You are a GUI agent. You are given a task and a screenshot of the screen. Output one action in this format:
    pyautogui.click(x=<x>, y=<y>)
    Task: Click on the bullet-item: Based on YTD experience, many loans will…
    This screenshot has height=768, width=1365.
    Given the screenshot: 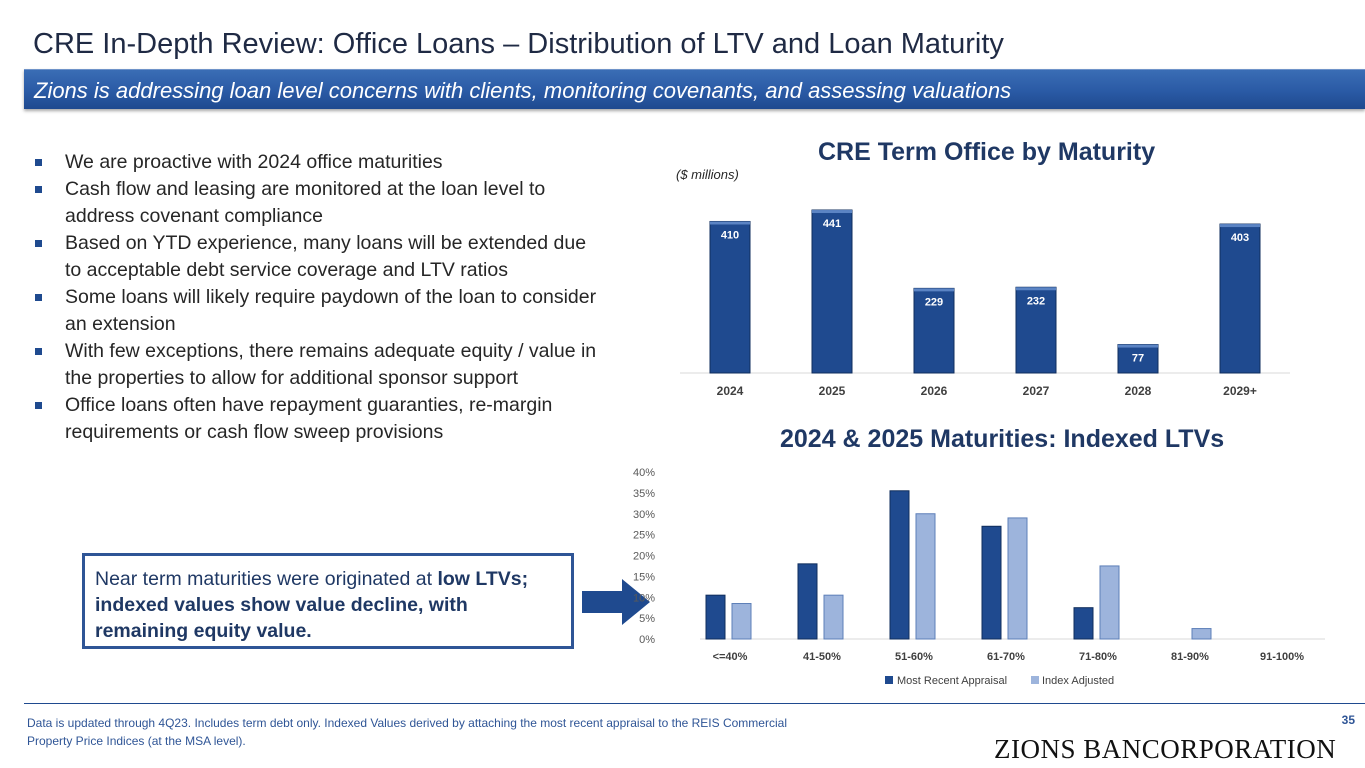 What is the action you would take?
    pyautogui.click(x=318, y=257)
    